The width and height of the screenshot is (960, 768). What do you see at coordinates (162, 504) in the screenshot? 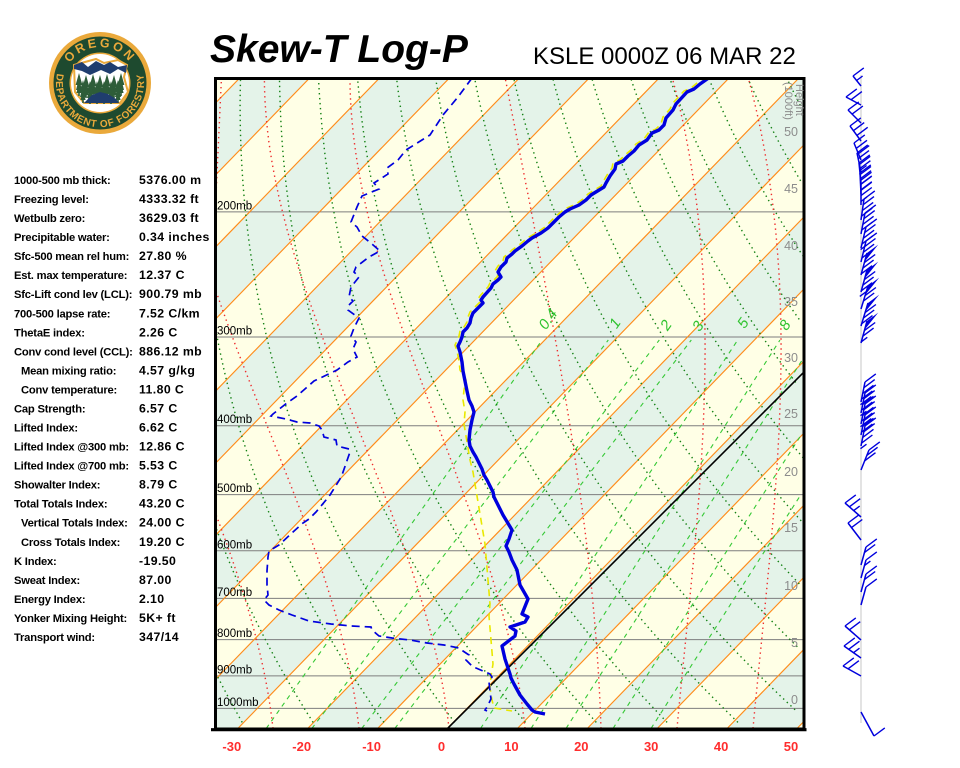
I see `svg-text: 43.20 C` at bounding box center [162, 504].